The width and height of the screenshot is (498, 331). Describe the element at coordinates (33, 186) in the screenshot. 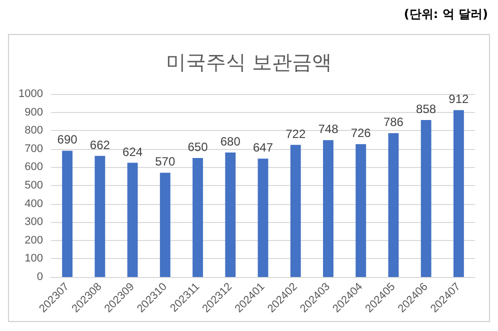

I see `y-tick-label: 500` at that location.